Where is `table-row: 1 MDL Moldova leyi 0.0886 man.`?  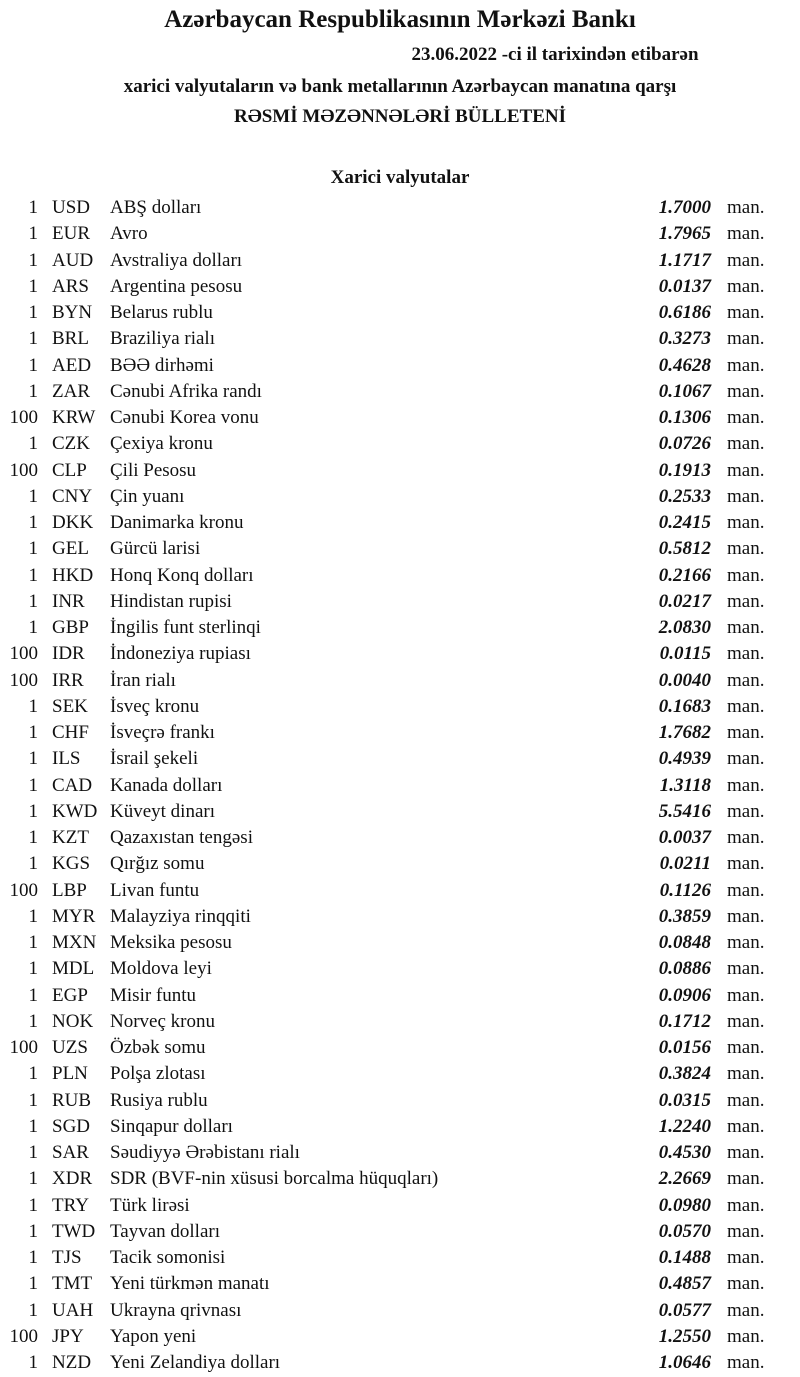 table-row: 1 MDL Moldova leyi 0.0886 man. is located at coordinates (400, 969).